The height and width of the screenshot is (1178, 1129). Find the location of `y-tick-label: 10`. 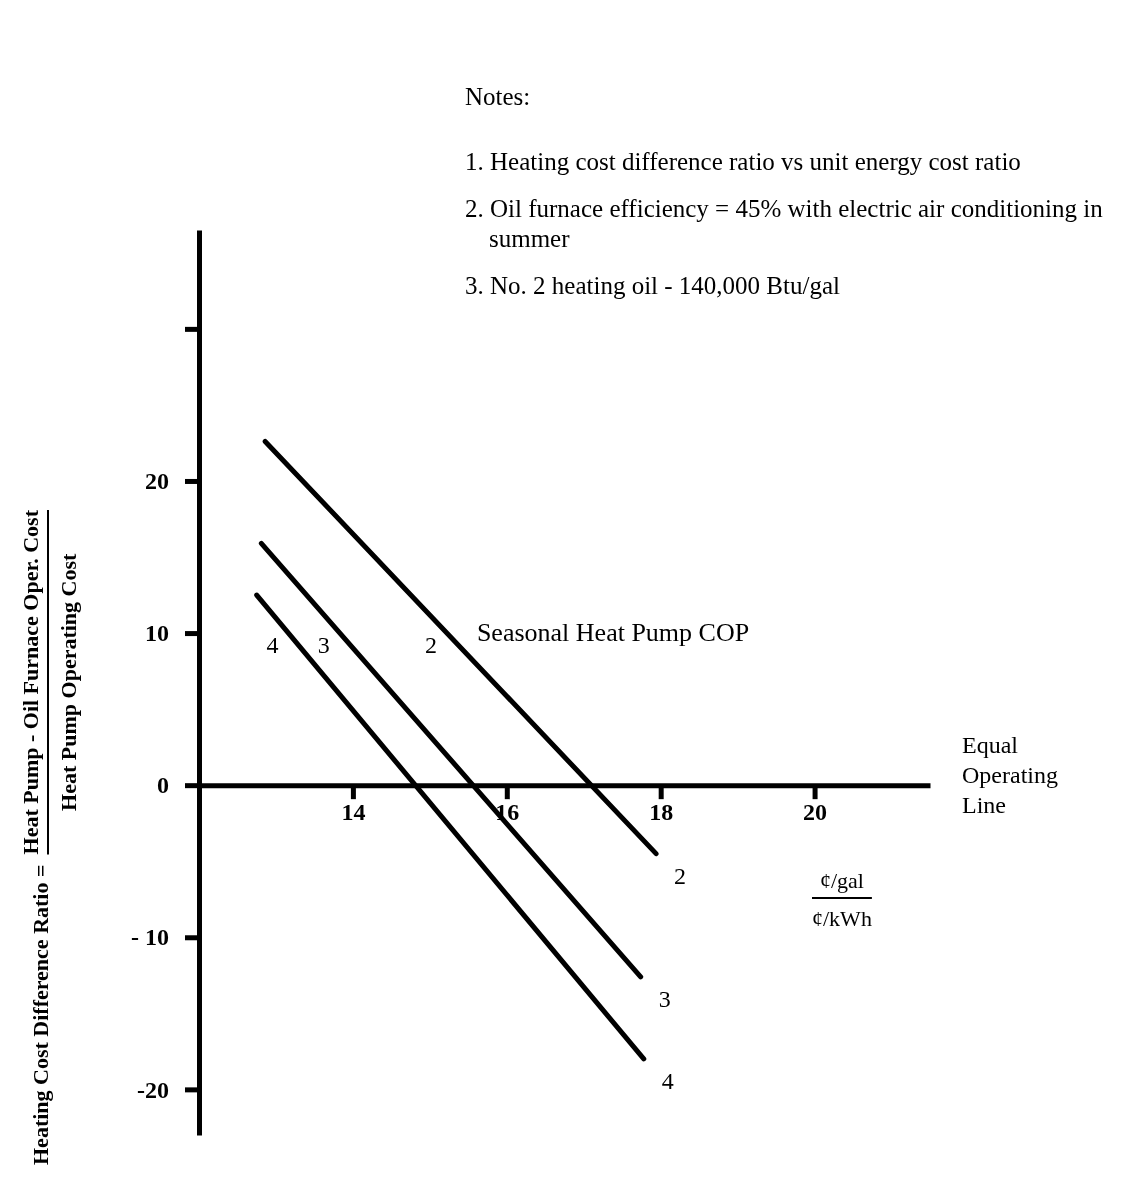

y-tick-label: 10 is located at coordinates (157, 633).